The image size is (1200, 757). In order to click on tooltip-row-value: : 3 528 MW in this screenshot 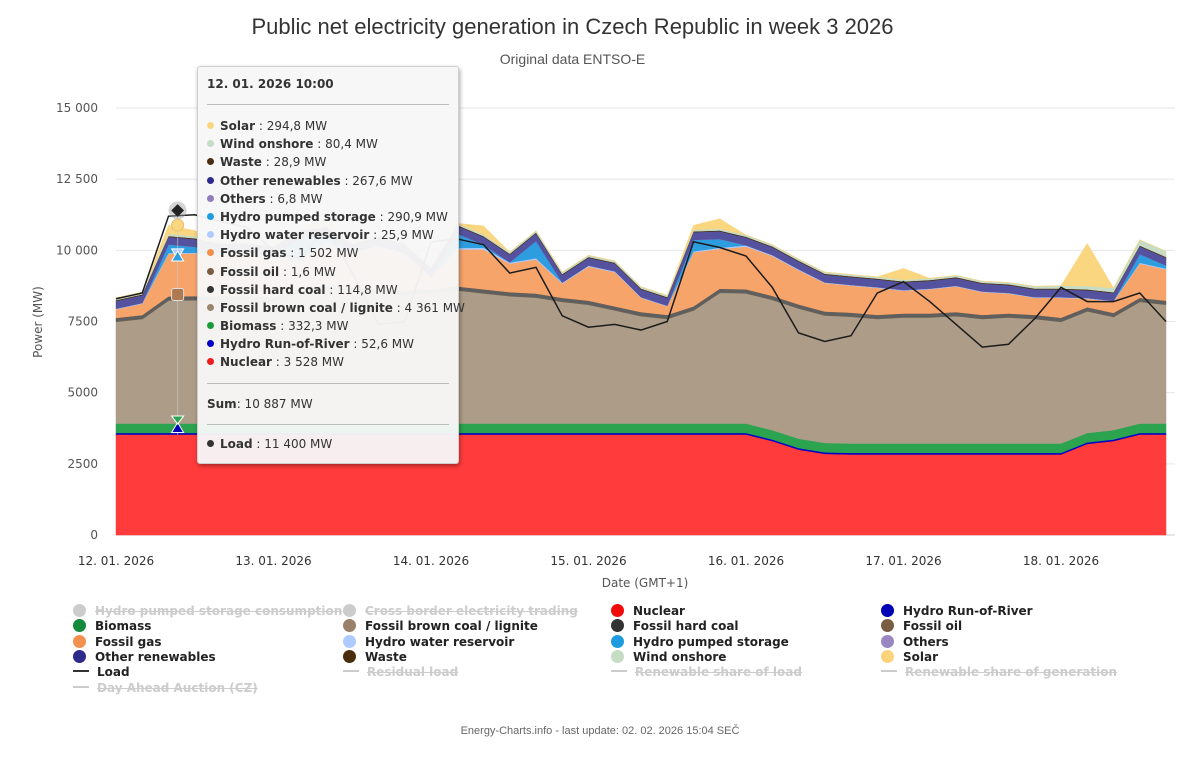, I will do `click(308, 362)`.